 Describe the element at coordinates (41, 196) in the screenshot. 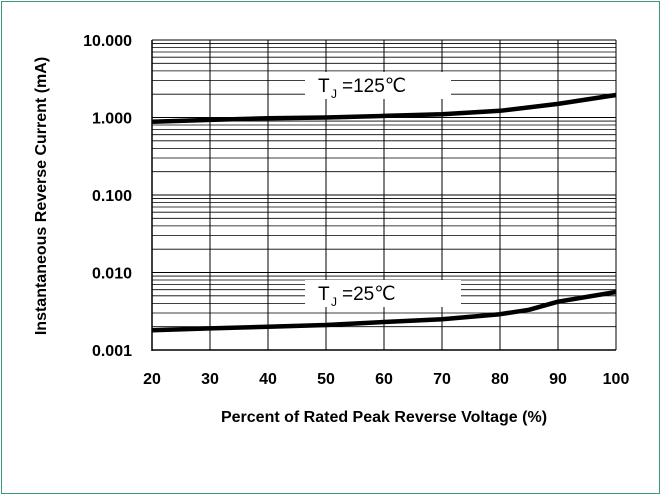

I see `y-axis-title: Instantaneous Reverse Current (mA)` at that location.